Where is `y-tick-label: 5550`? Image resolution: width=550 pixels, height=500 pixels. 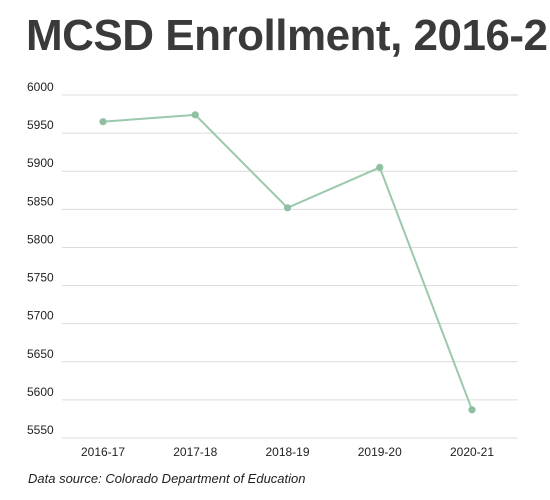 y-tick-label: 5550 is located at coordinates (40, 430).